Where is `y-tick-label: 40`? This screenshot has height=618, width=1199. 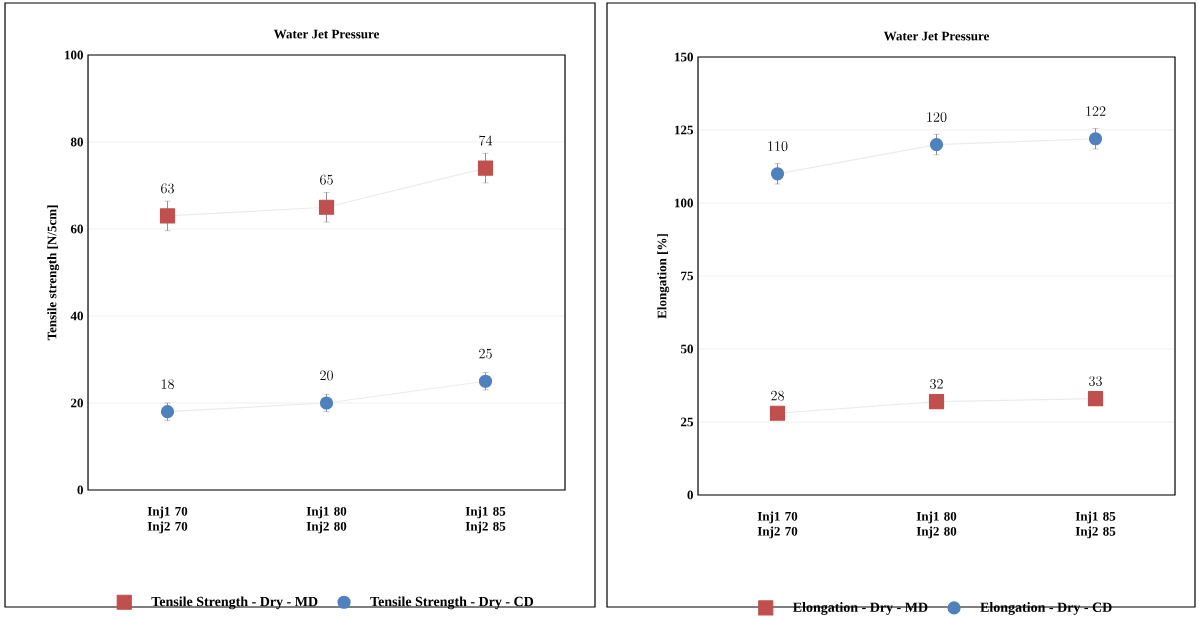 y-tick-label: 40 is located at coordinates (76, 316).